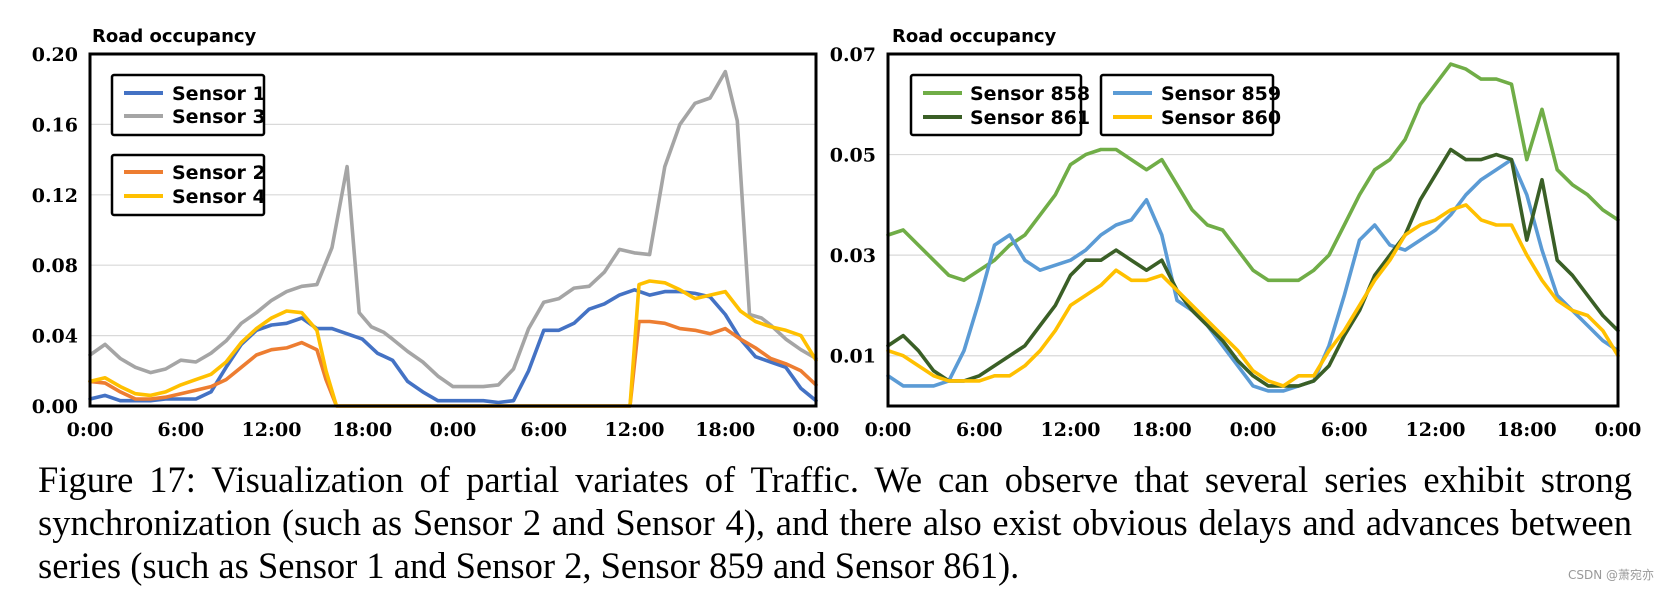 The height and width of the screenshot is (589, 1668). Describe the element at coordinates (974, 36) in the screenshot. I see `right-y-axis-label: Road occupancy` at that location.